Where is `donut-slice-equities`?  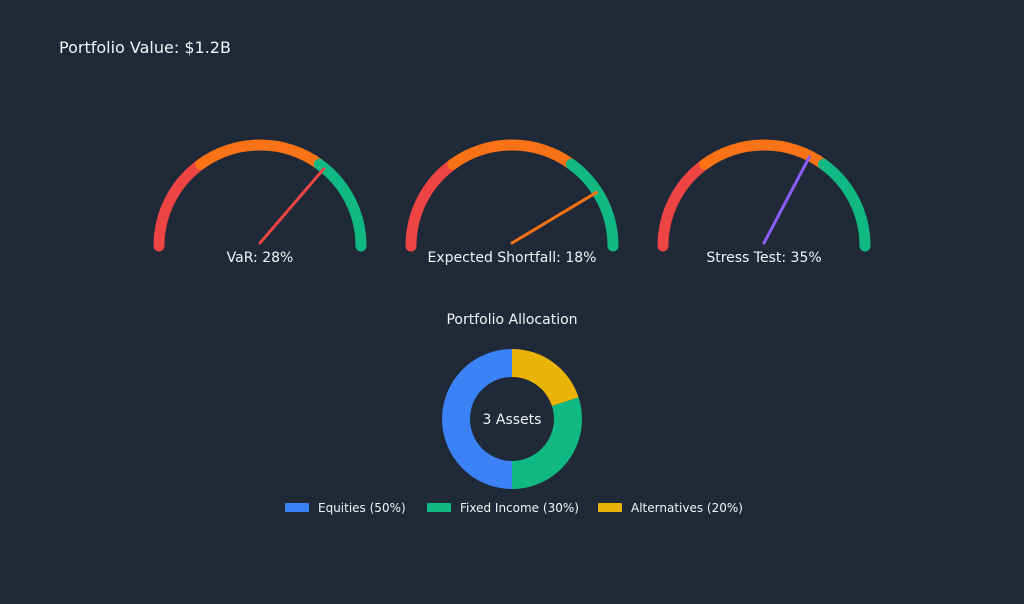
donut-slice-equities is located at coordinates (477, 419).